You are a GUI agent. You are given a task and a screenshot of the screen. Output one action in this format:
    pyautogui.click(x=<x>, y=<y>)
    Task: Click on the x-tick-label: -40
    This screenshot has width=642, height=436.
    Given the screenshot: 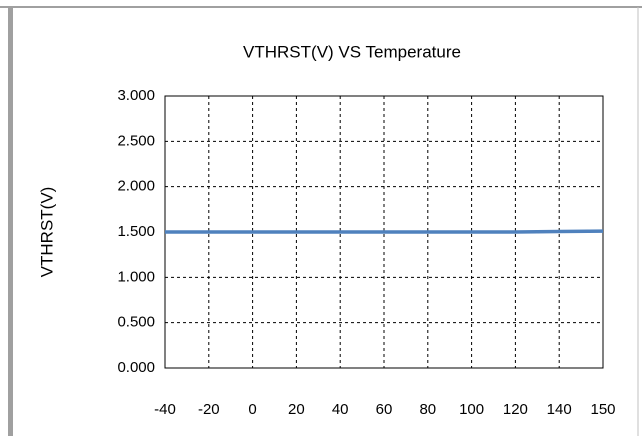 What is the action you would take?
    pyautogui.click(x=165, y=409)
    